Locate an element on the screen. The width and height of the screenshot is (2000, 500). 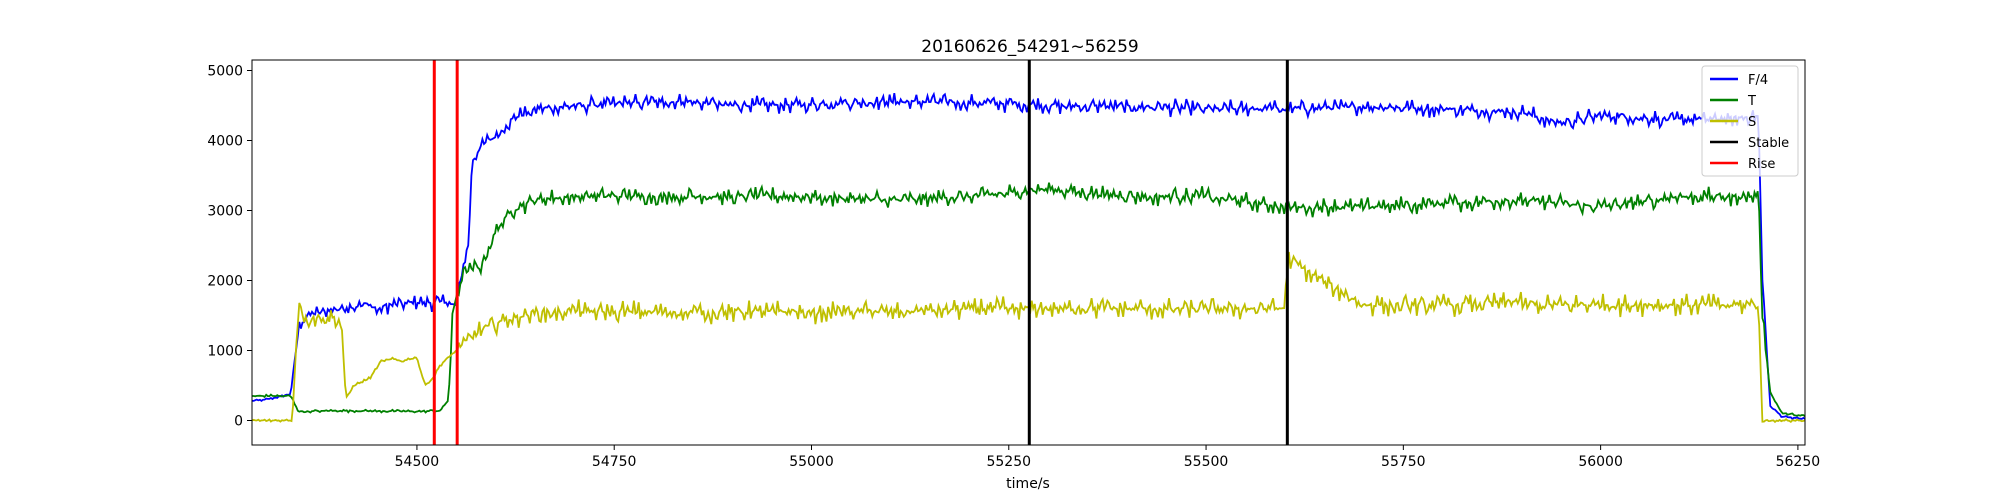
legend-items: F/4 TS Stable Rise is located at coordinates (1749, 122).